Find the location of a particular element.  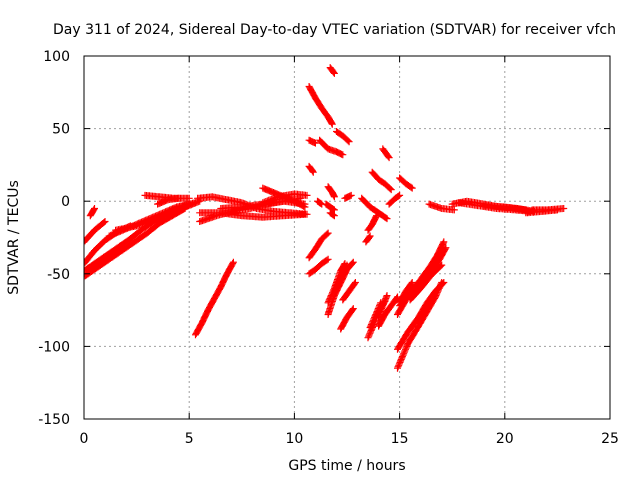

x-tick-label: 0 is located at coordinates (84, 439).